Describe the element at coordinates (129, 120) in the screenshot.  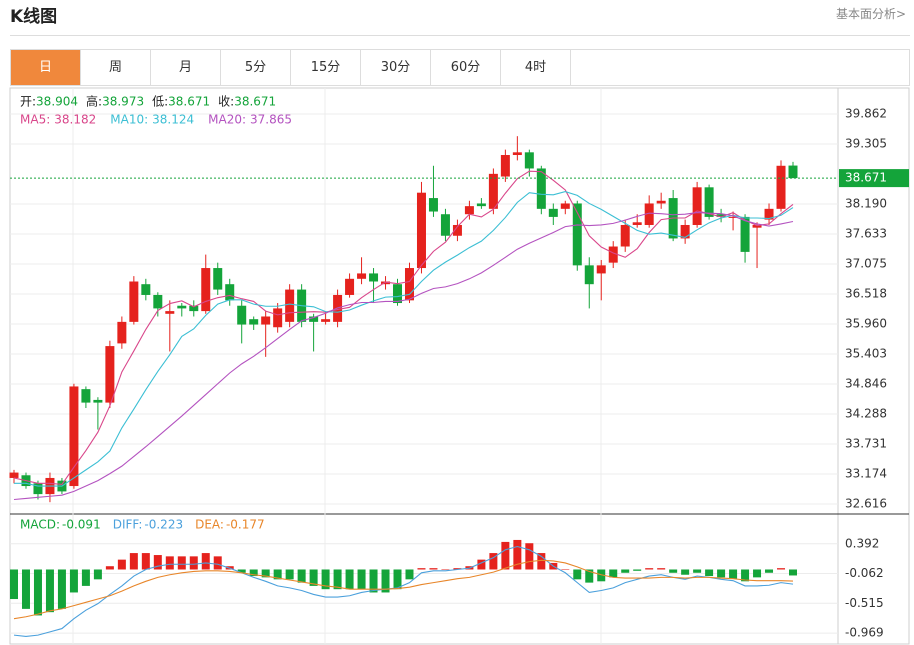
I see `legend-name: MA10:` at that location.